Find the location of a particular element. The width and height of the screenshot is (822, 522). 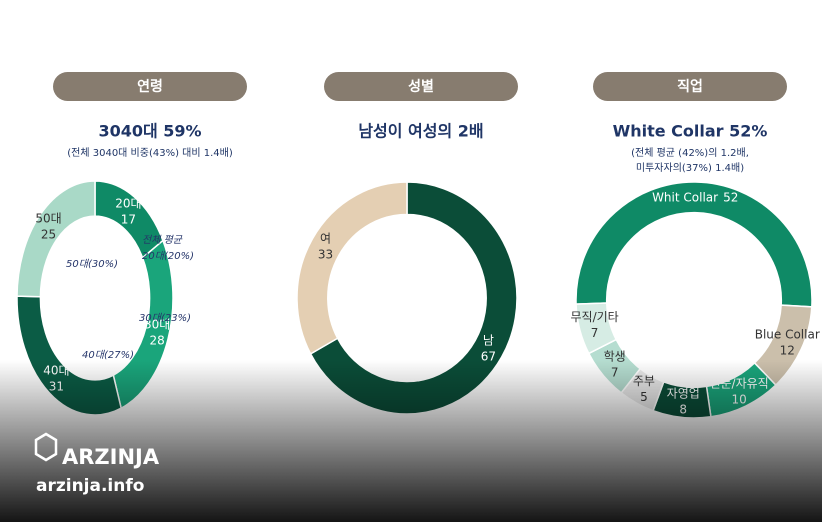

segment-value: 12 is located at coordinates (787, 350).